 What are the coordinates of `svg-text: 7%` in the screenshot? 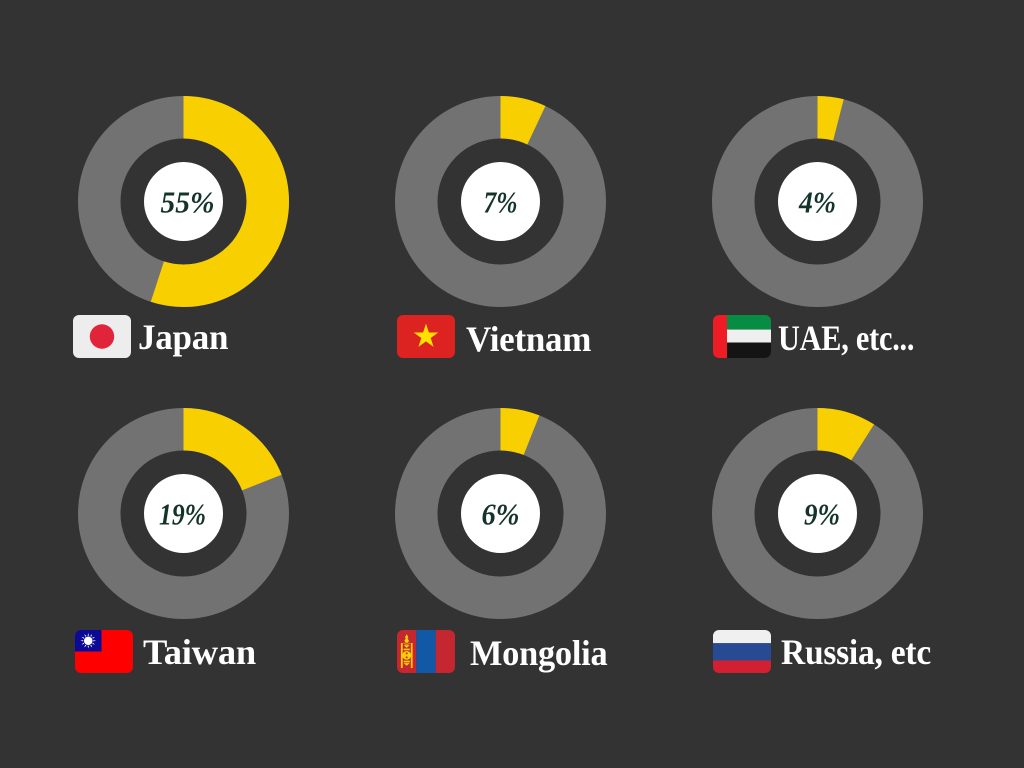 It's located at (500, 202).